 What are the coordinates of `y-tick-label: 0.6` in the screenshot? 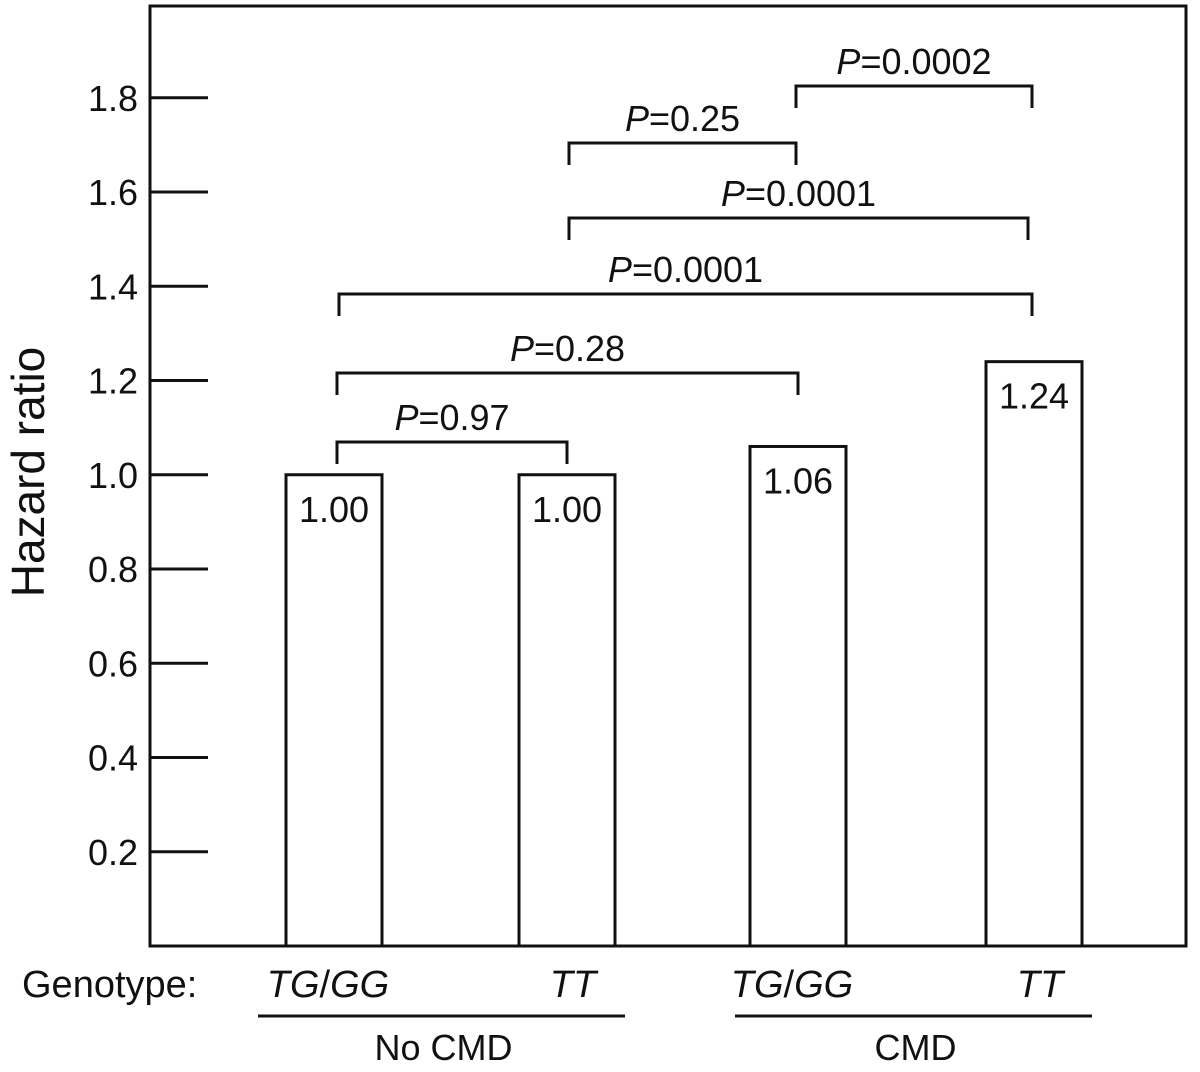 It's located at (113, 663).